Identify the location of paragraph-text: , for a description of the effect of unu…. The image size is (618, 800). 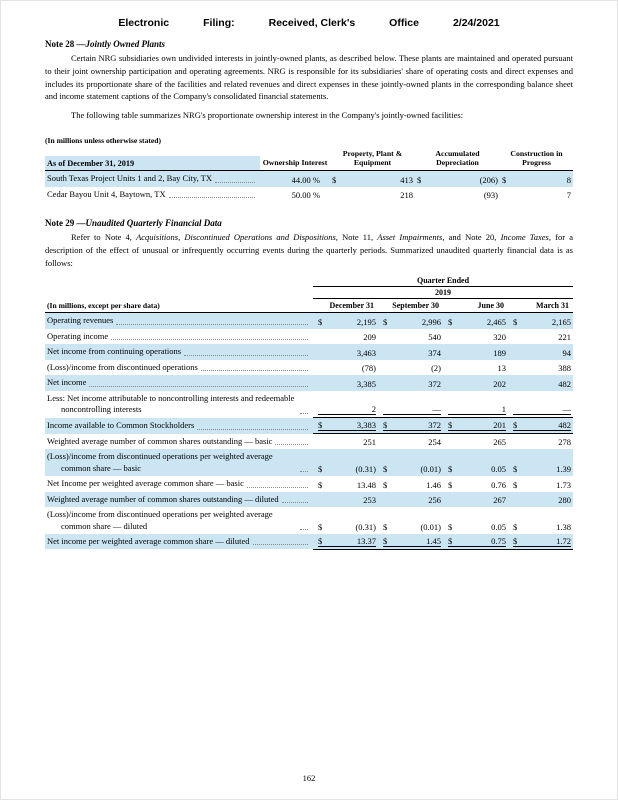
(309, 250).